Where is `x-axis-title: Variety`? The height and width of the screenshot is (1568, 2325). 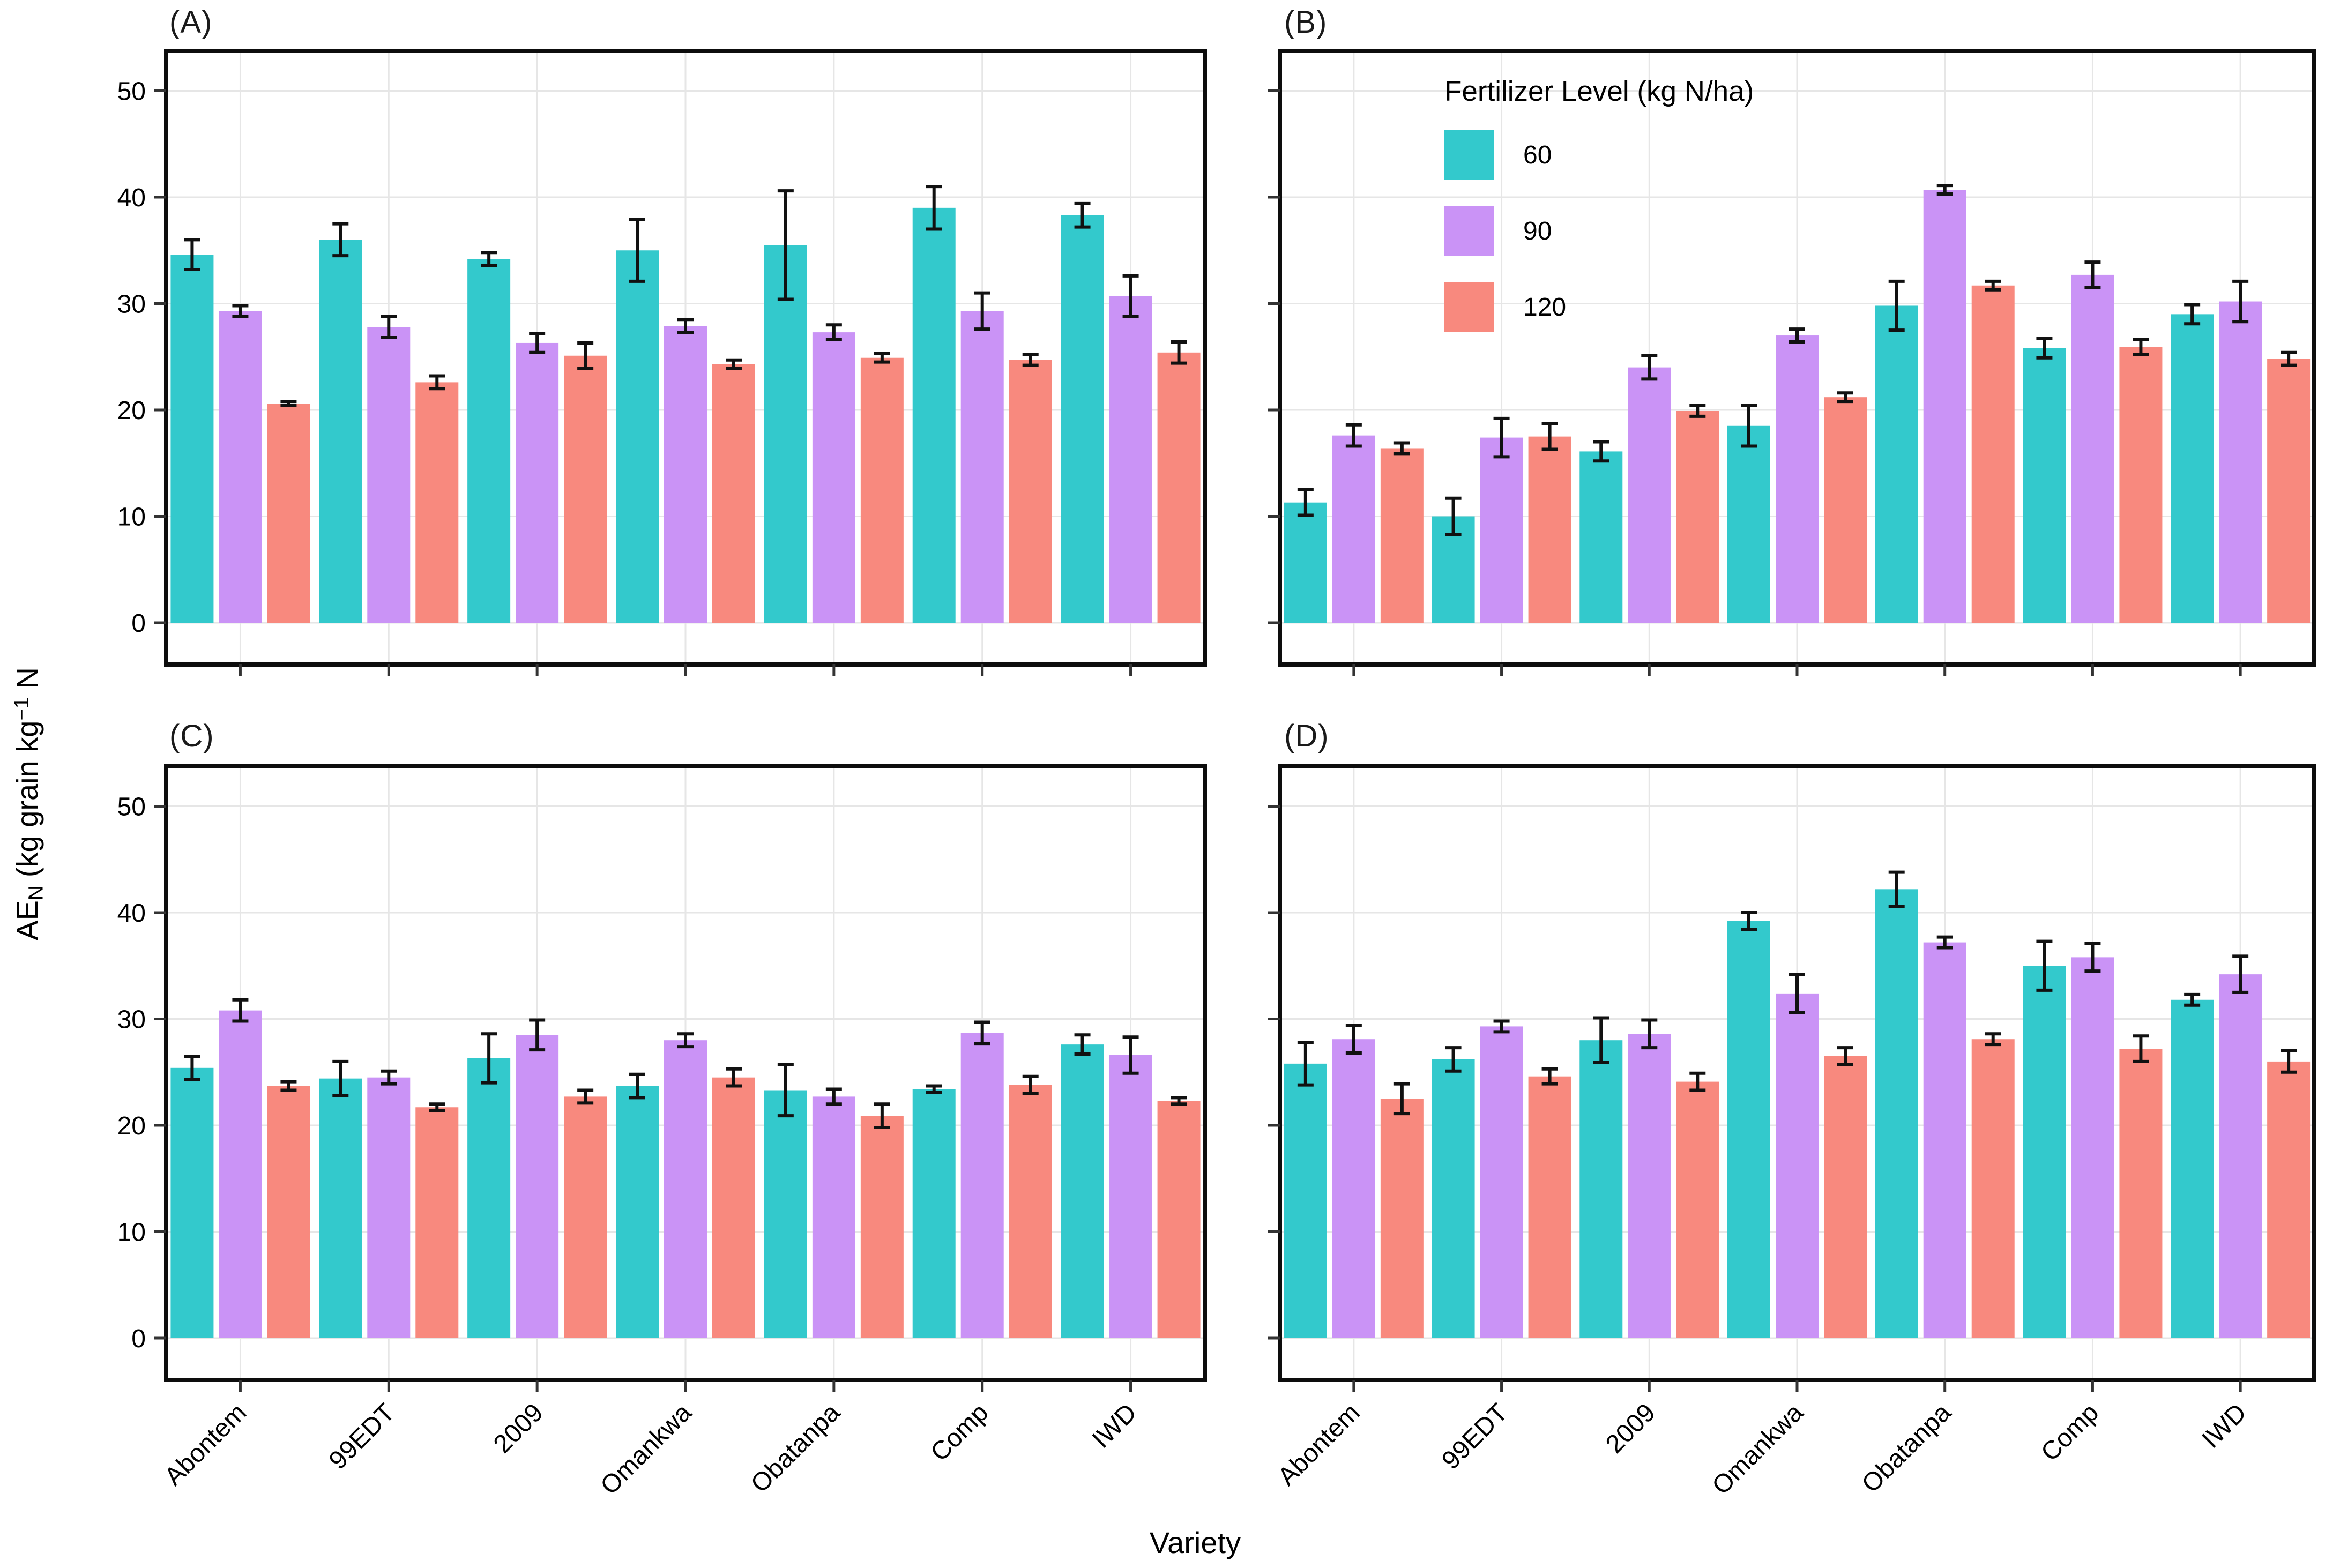
x-axis-title: Variety is located at coordinates (1195, 1542).